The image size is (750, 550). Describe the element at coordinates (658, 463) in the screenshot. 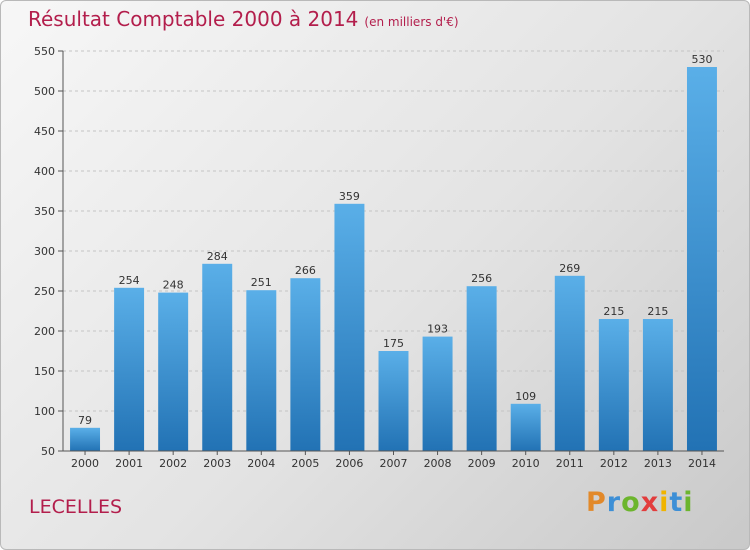

I see `x-tick-label: 2013` at that location.